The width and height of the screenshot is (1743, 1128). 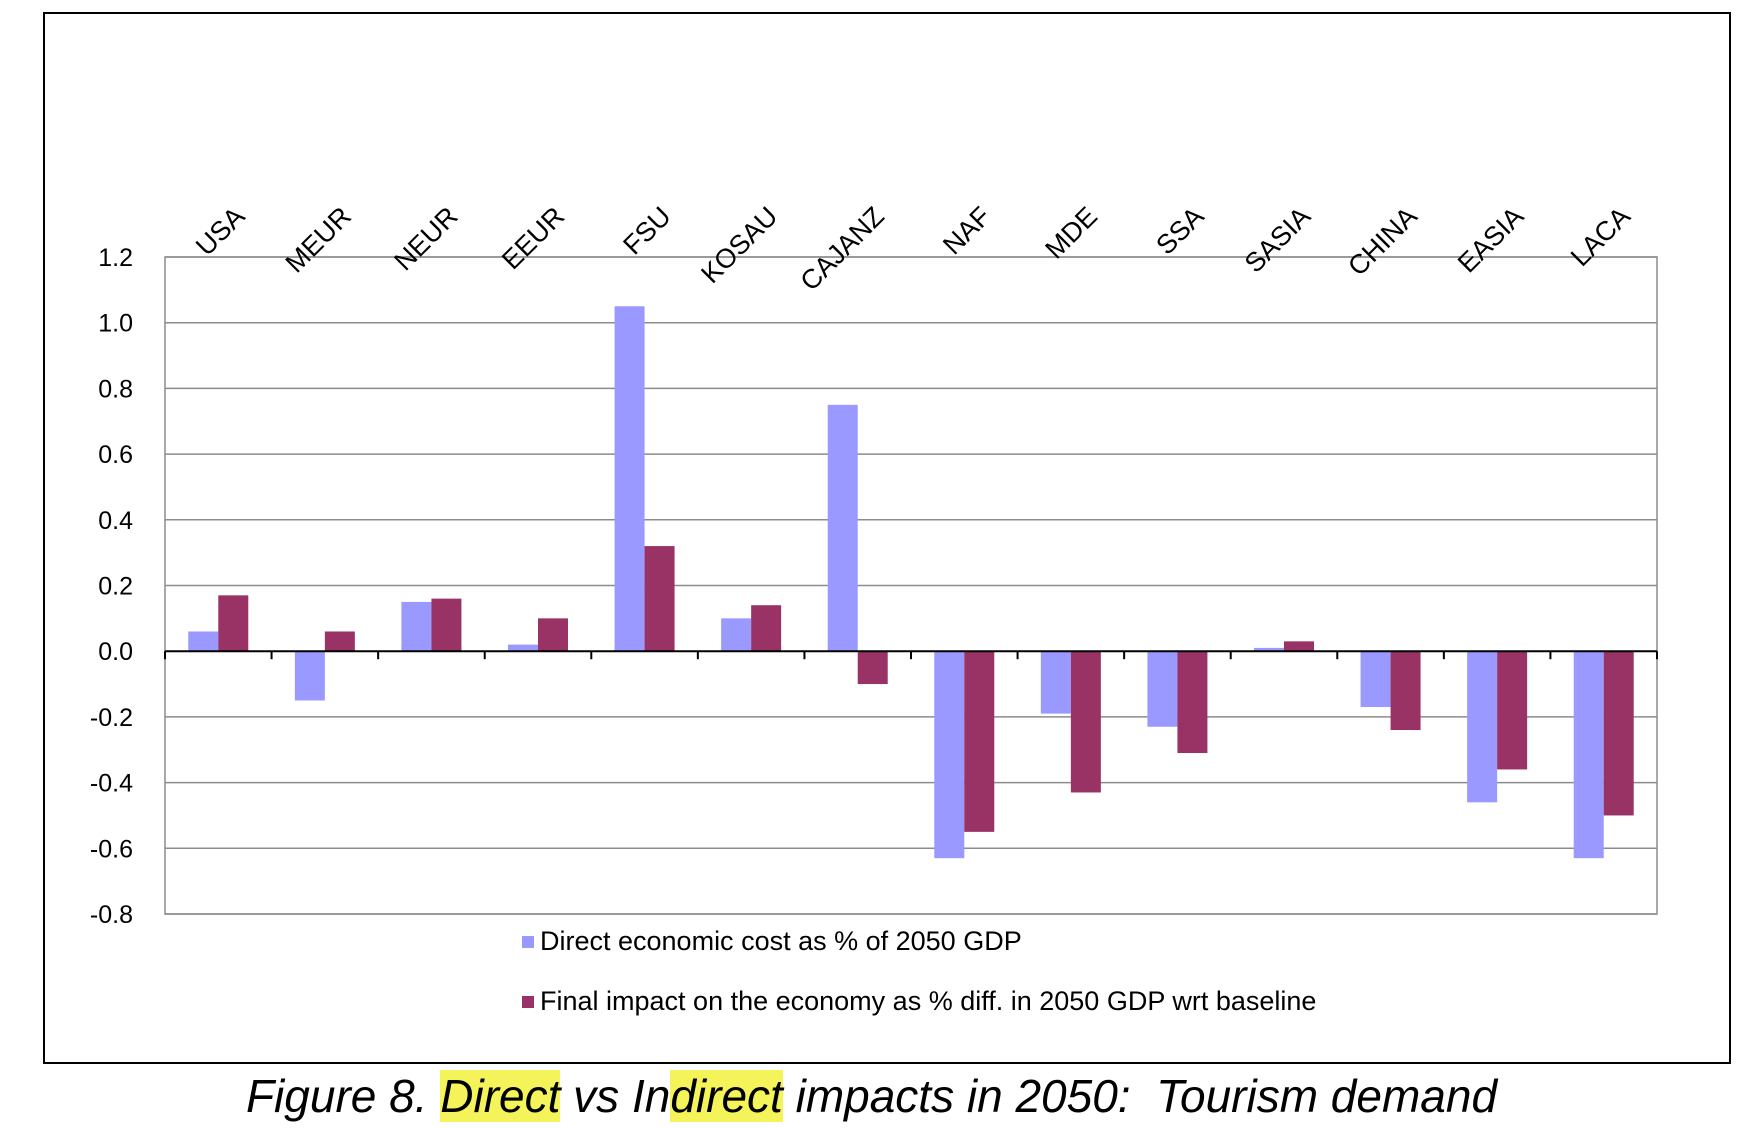 What do you see at coordinates (781, 941) in the screenshot?
I see `legend-label: Direct economic cost as % of 2050 GDP` at bounding box center [781, 941].